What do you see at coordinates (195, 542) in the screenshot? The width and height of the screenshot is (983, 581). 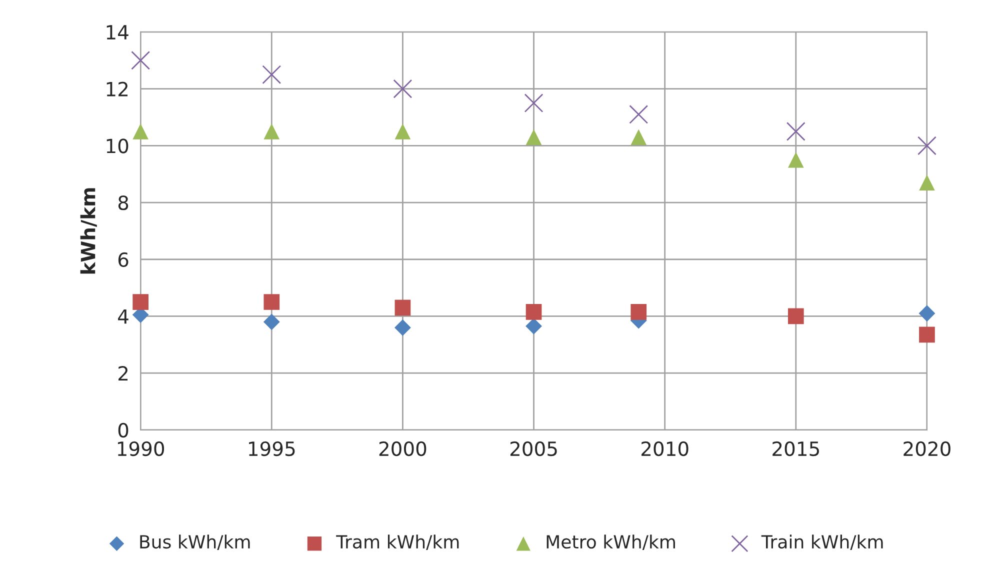 I see `legend-label: Bus kWh/km` at bounding box center [195, 542].